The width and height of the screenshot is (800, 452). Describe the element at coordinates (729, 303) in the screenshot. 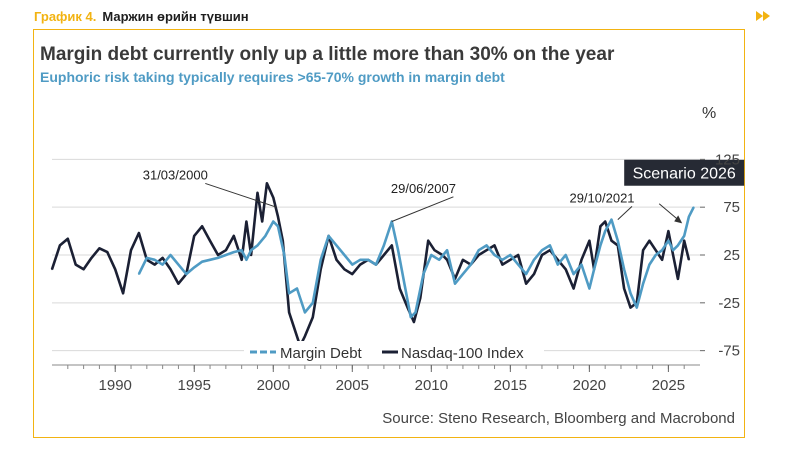

I see `y-tick-label: -25` at that location.